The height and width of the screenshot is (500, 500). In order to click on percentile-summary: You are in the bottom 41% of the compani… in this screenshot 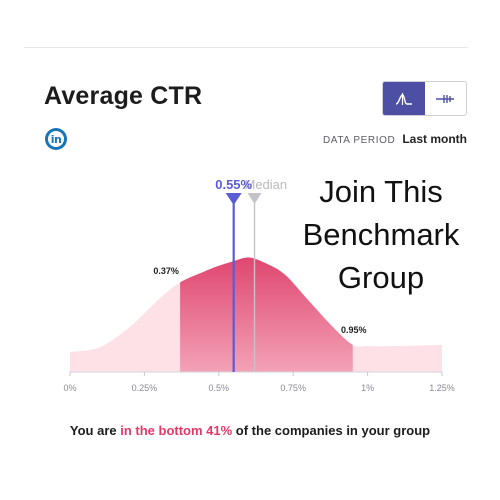, I will do `click(250, 430)`.